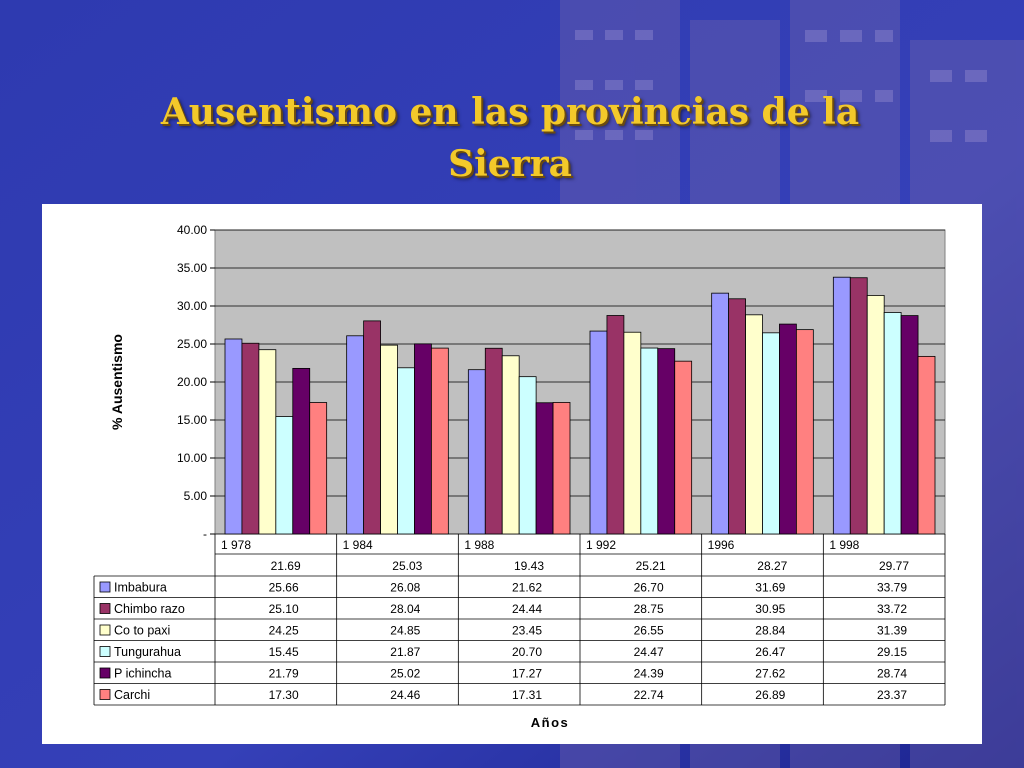 This screenshot has width=1024, height=768. I want to click on data-table-value: 24.44, so click(527, 609).